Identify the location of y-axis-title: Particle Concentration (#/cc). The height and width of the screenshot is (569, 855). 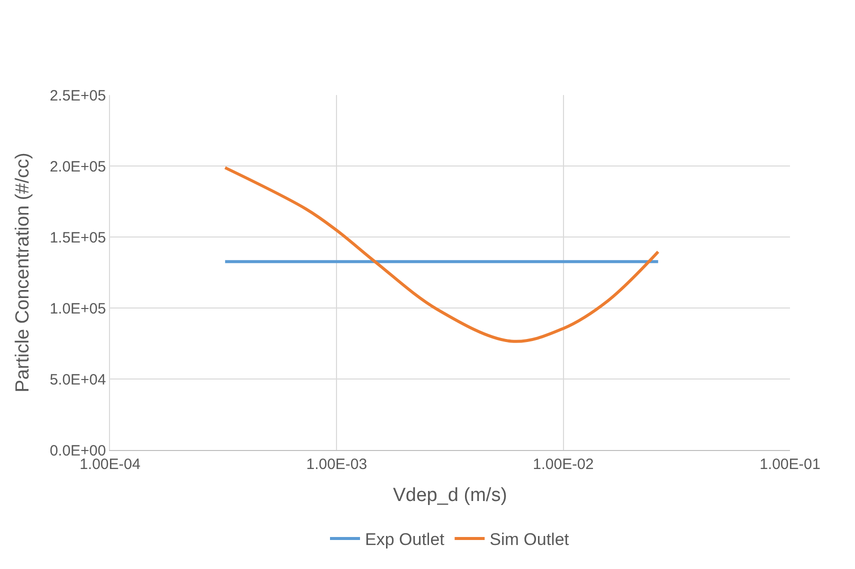
(23, 272).